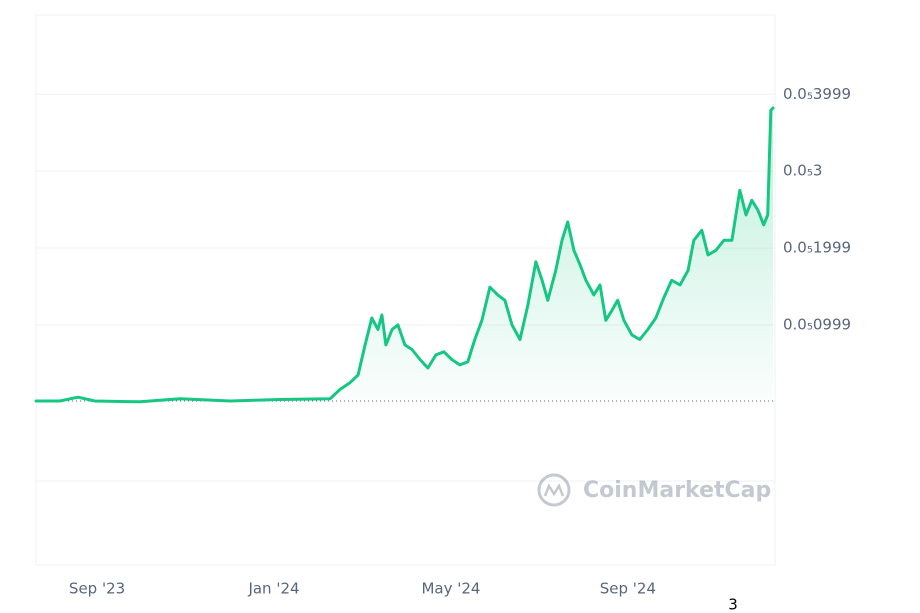 The height and width of the screenshot is (613, 920). What do you see at coordinates (450, 589) in the screenshot?
I see `x-tick-label: May '24` at bounding box center [450, 589].